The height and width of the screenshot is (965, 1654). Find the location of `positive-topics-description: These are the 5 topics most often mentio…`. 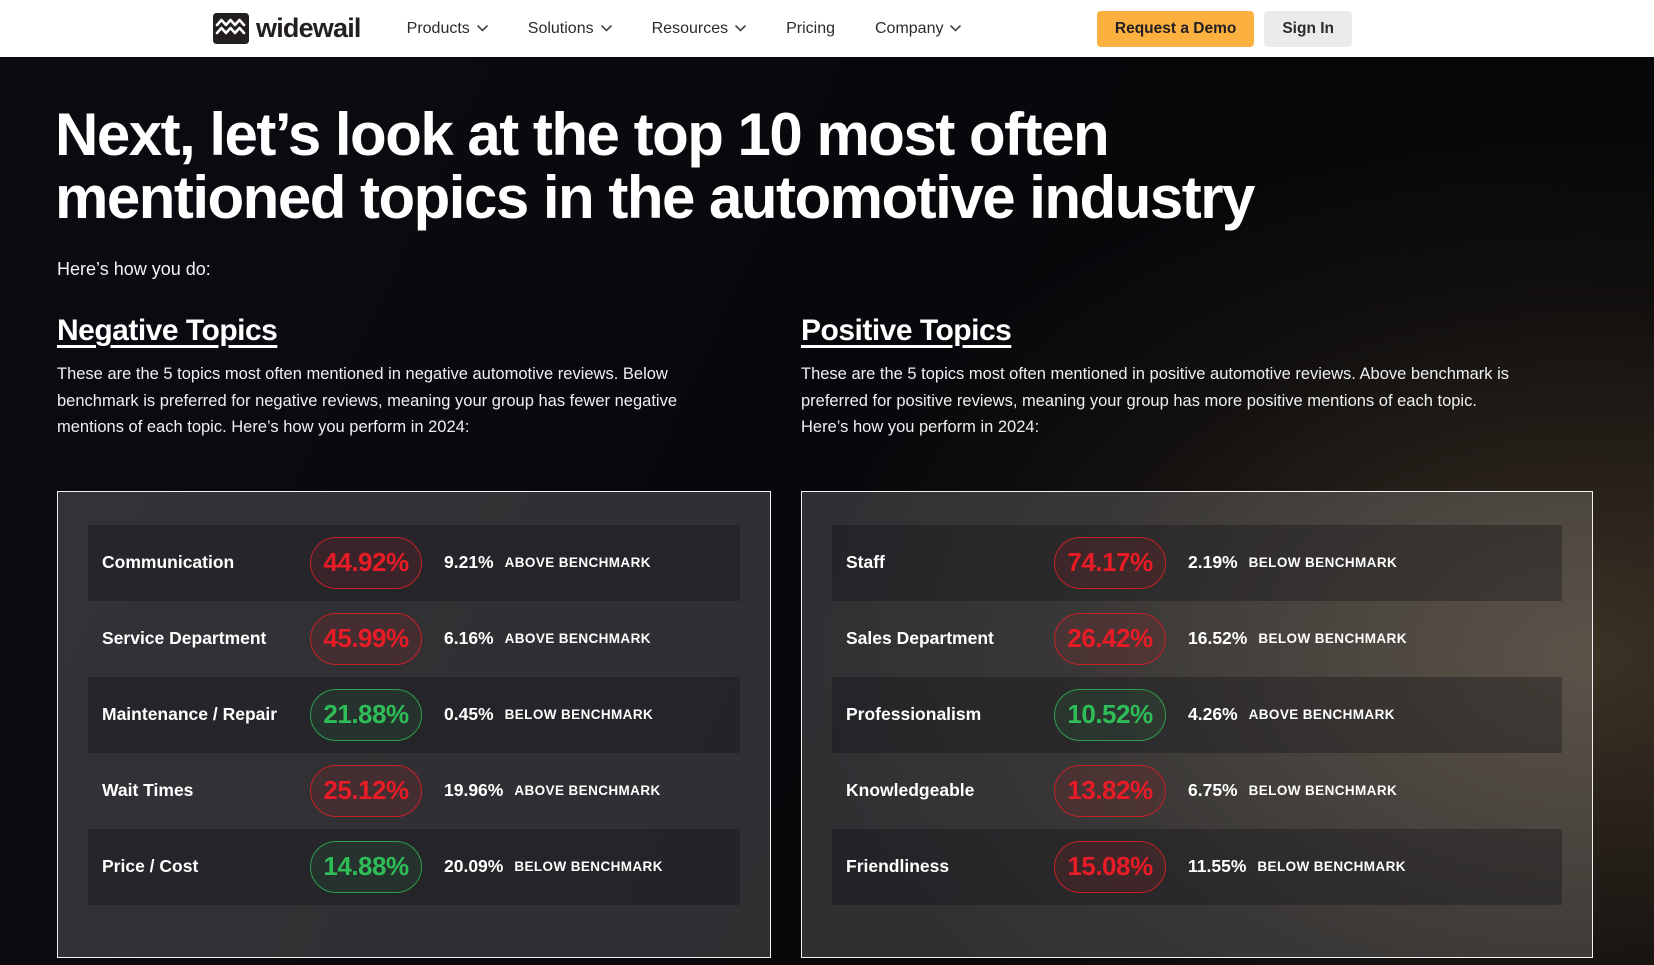

positive-topics-description: These are the 5 topics most often mentio… is located at coordinates (1155, 400).